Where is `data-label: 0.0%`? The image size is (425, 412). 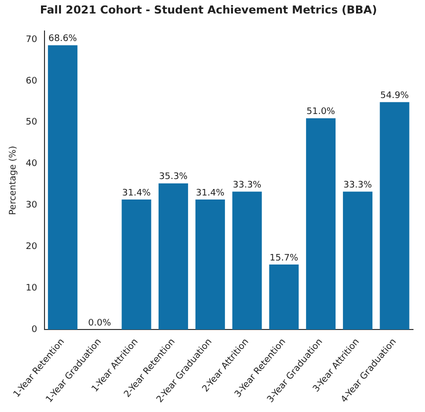
data-label: 0.0% is located at coordinates (100, 323).